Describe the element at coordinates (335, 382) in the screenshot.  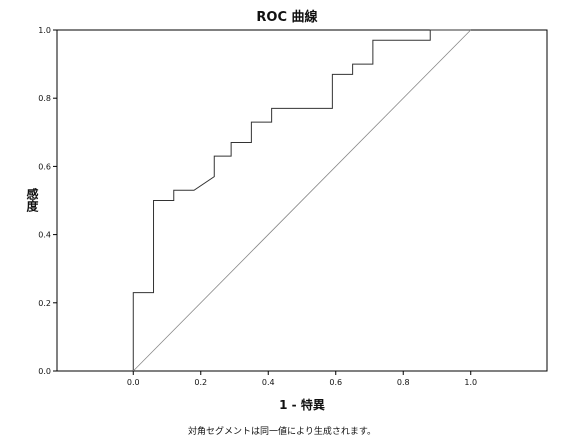
I see `x-tick-label: 0.6` at that location.